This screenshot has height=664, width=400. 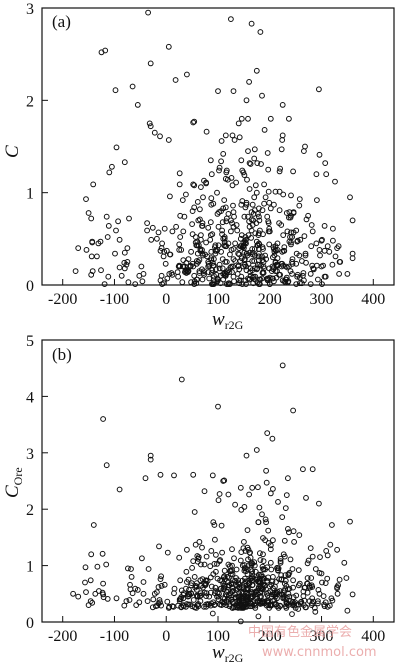 What do you see at coordinates (228, 320) in the screenshot?
I see `panel-a-xlabel: wr2G` at bounding box center [228, 320].